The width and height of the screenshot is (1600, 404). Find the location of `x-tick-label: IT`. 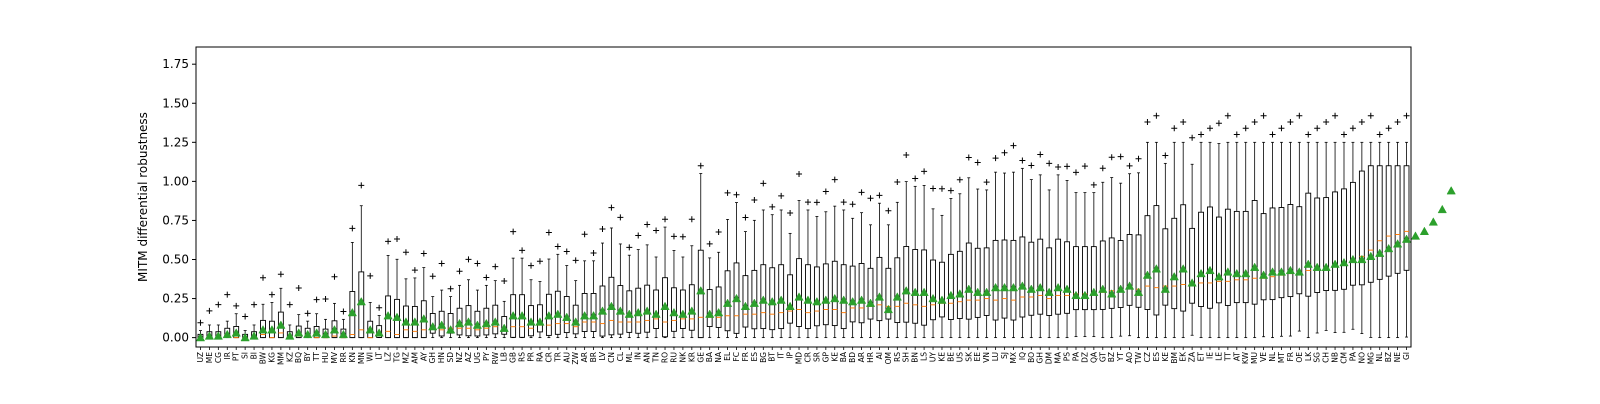

x-tick-label: IT is located at coordinates (781, 355).